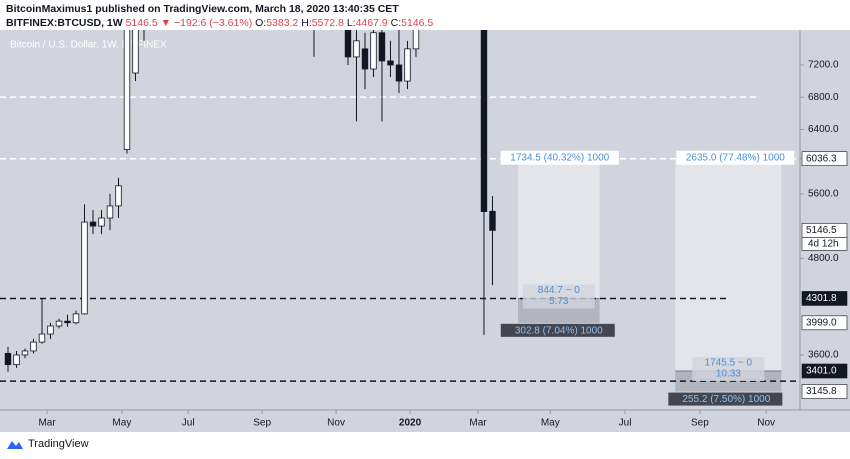  I want to click on y-tick-label: 6800.0, so click(823, 97).